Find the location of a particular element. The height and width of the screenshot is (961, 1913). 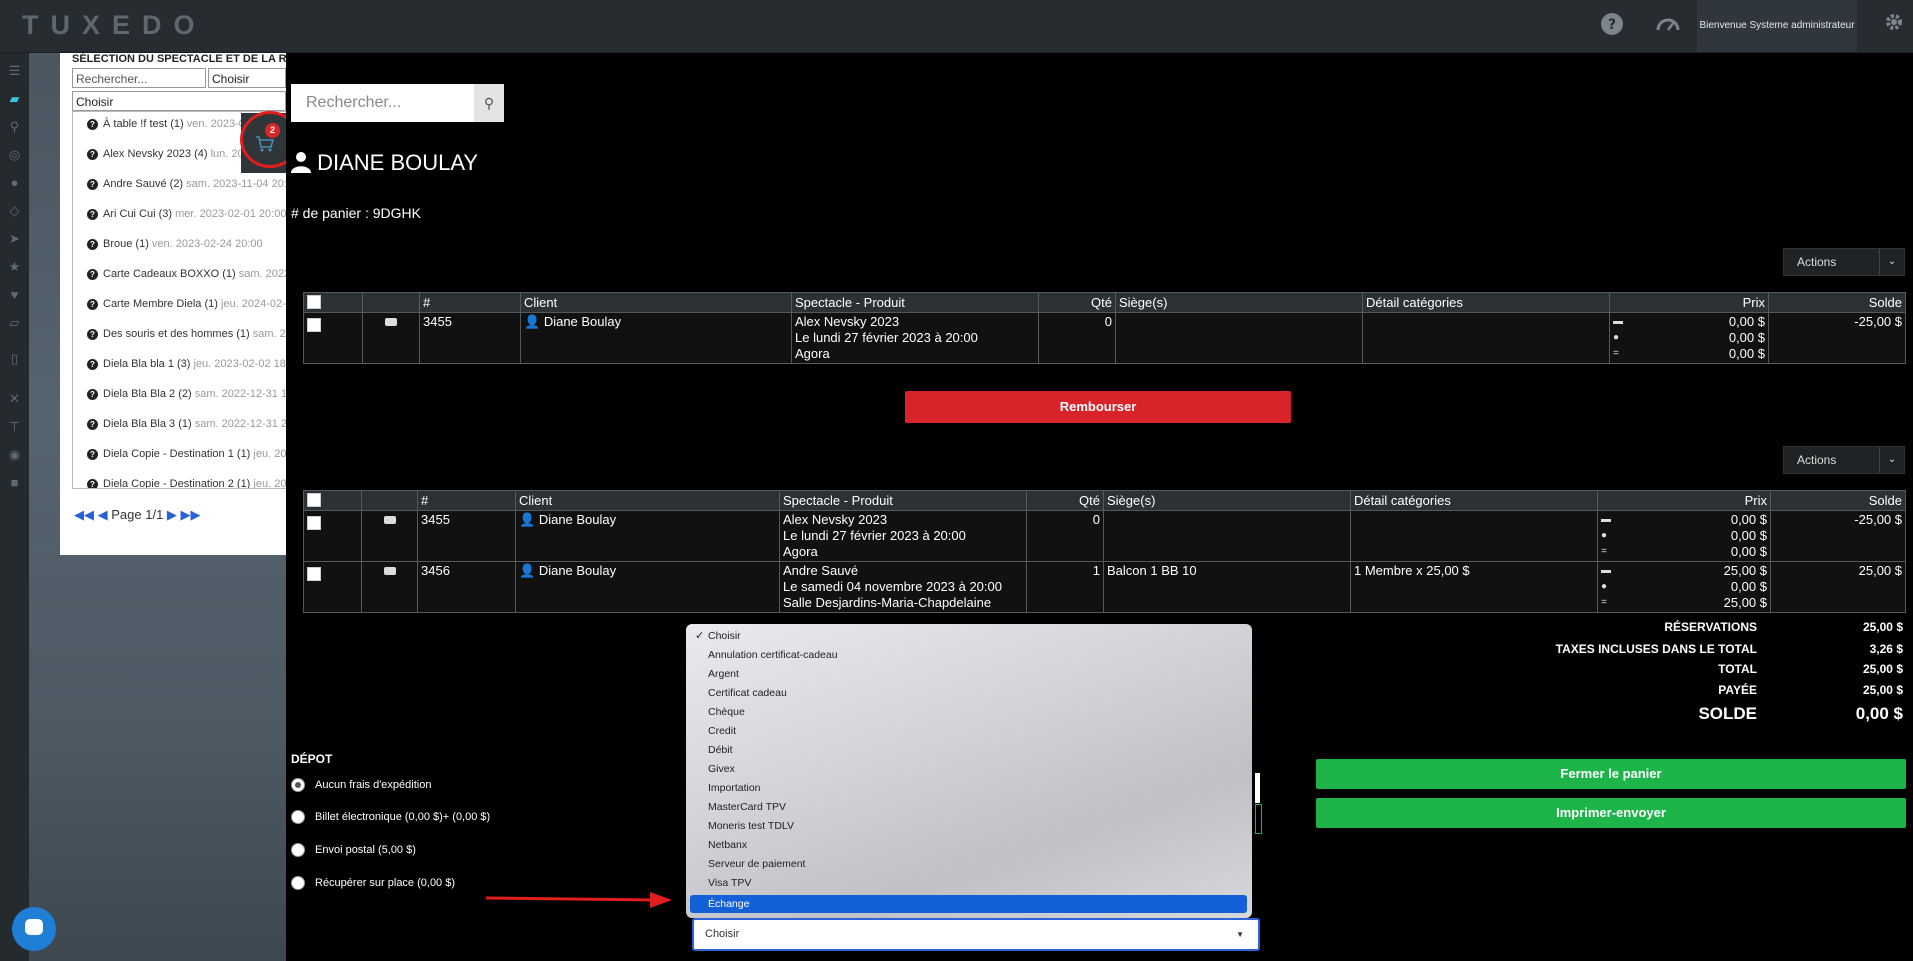

search-icon: ⚲ is located at coordinates (14, 126).